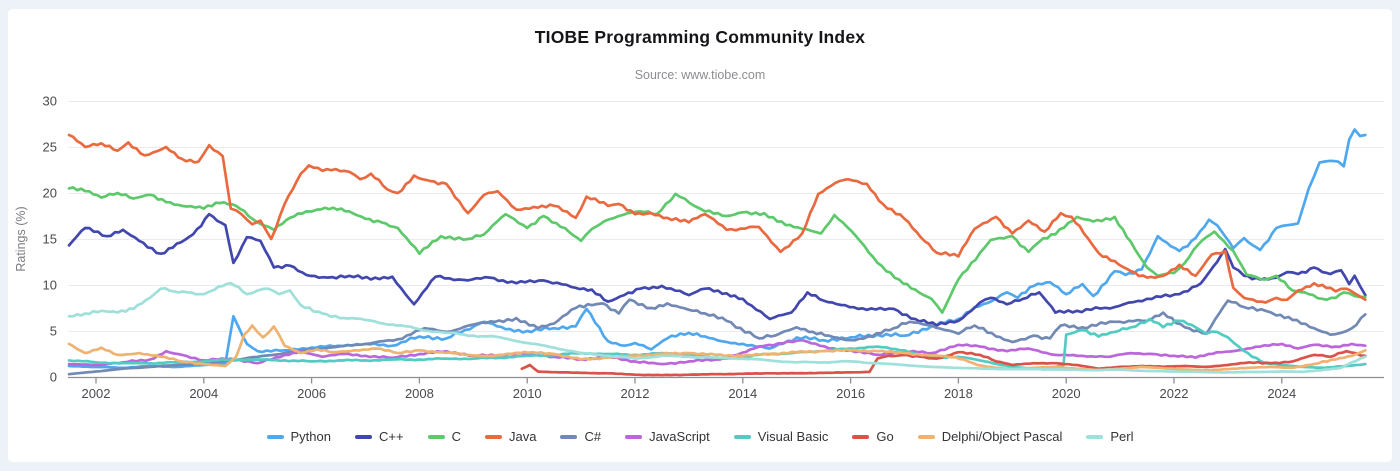 This screenshot has width=1400, height=471. What do you see at coordinates (700, 75) in the screenshot?
I see `chart-subtitle: Source: www.tiobe.com` at bounding box center [700, 75].